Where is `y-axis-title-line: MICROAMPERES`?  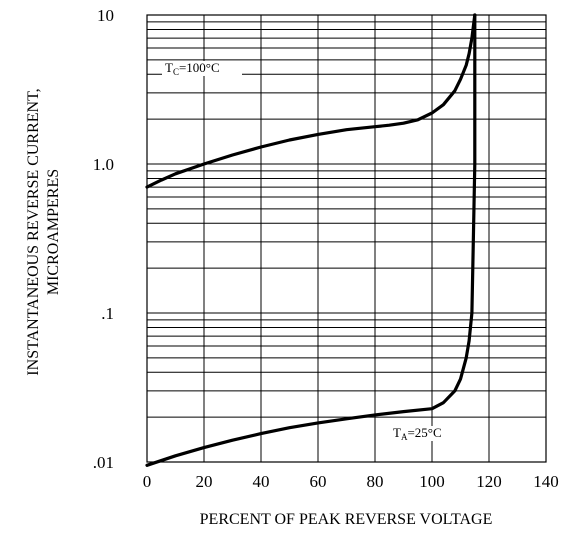
y-axis-title-line: MICROAMPERES is located at coordinates (53, 232).